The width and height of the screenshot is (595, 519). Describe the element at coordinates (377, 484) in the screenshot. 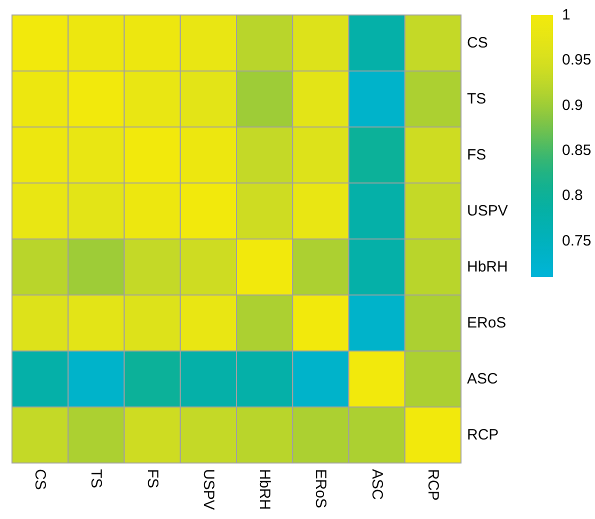

I see `x-tick-label: ASC` at that location.